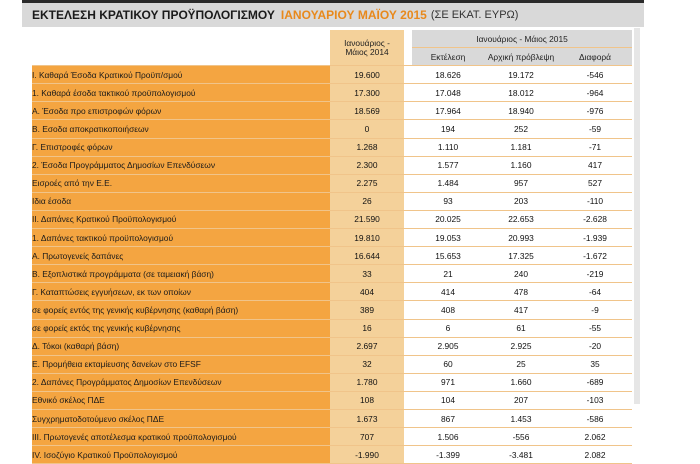 The width and height of the screenshot is (700, 464). Describe the element at coordinates (521, 57) in the screenshot. I see `header-forecast: Αρχική πρόβλεψη` at that location.